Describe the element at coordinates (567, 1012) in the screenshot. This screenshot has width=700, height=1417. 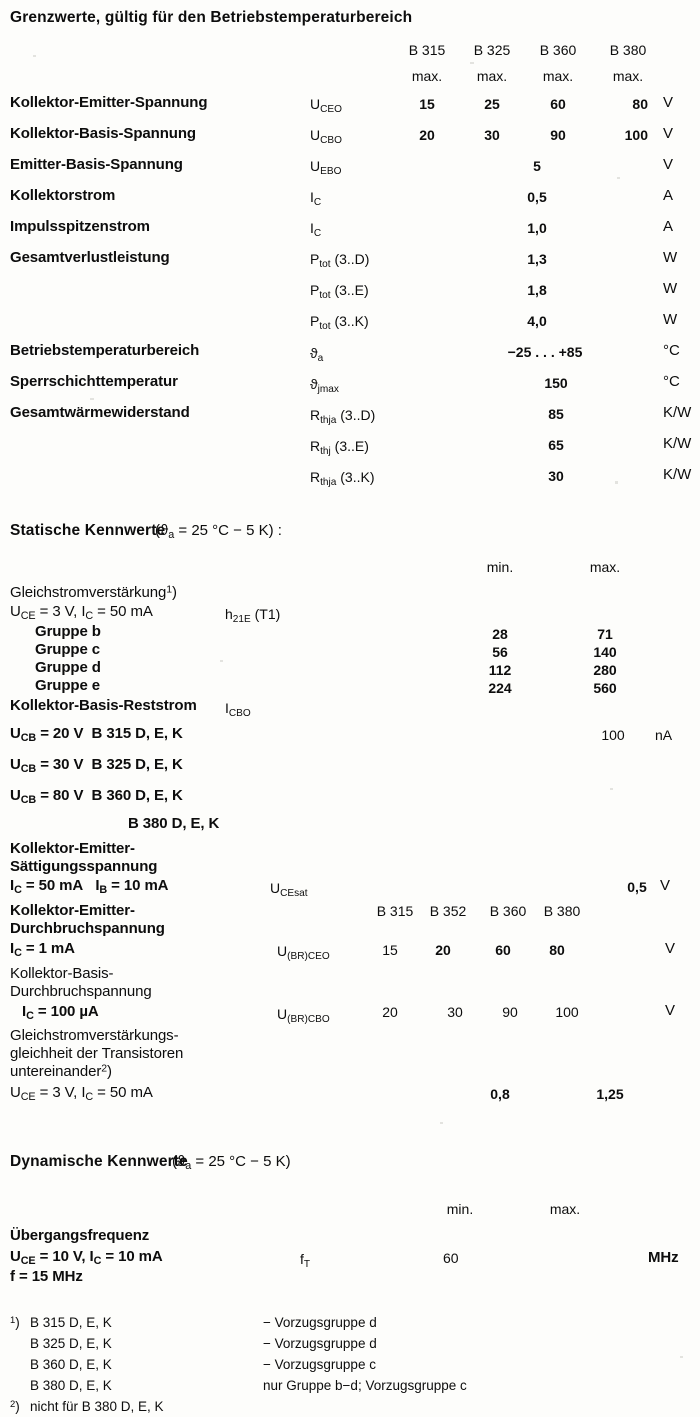
I see `br-cb-value: 100` at that location.